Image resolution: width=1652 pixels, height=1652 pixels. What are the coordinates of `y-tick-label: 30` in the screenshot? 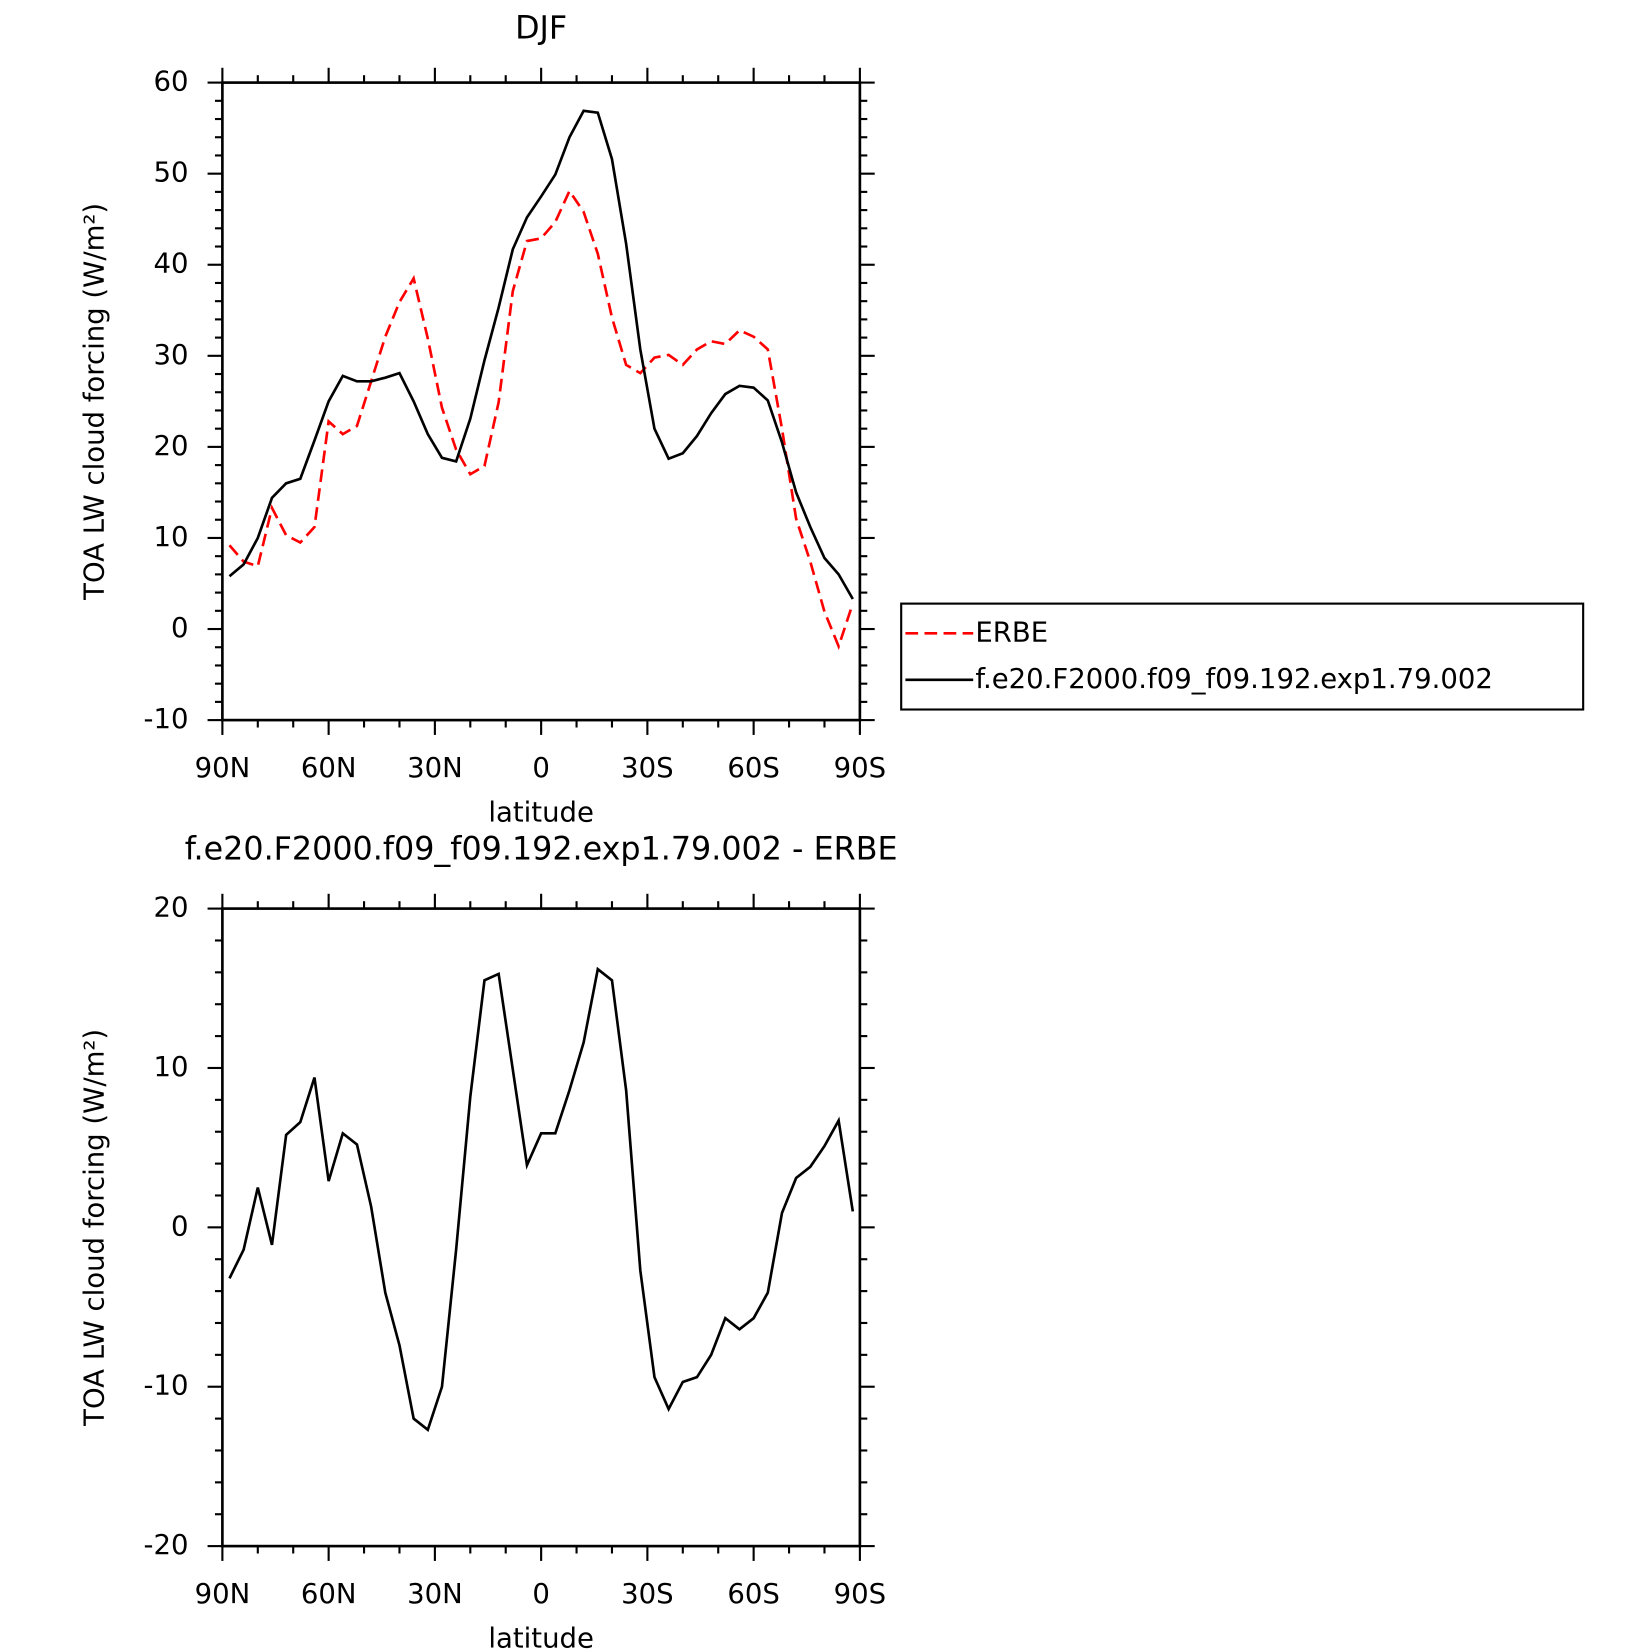 It's located at (170, 355).